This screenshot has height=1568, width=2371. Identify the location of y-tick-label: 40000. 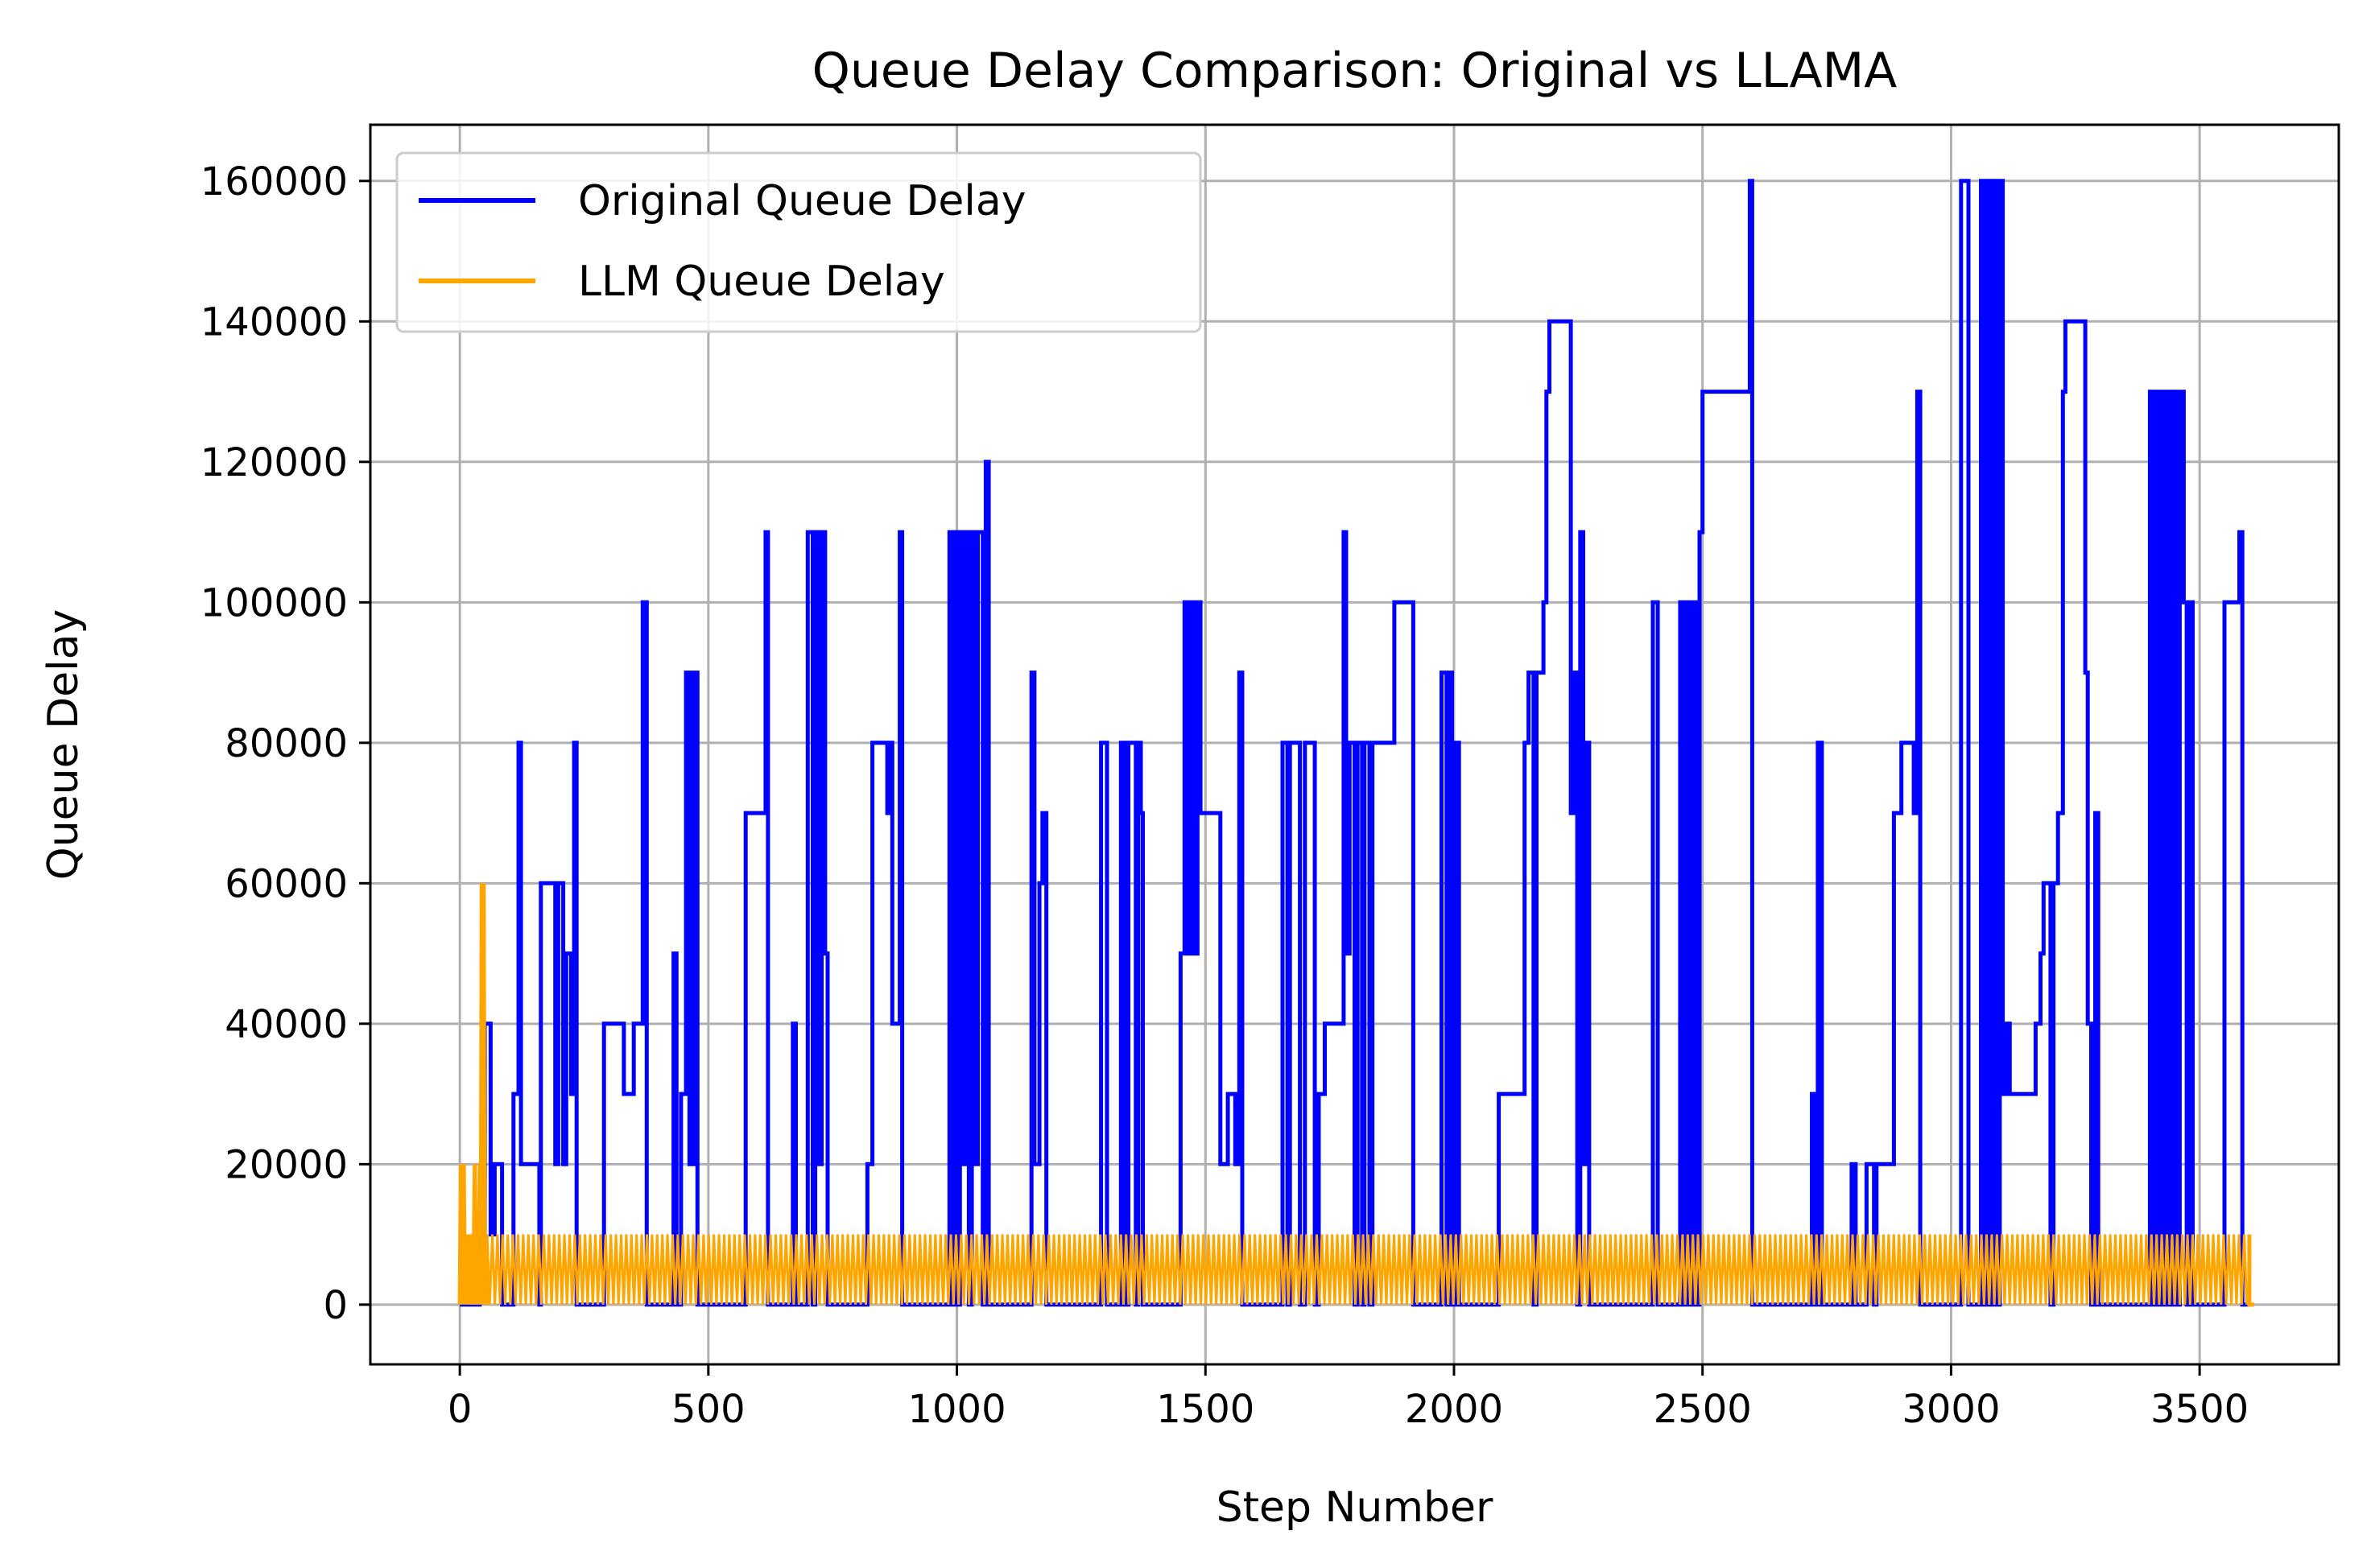
(286, 1024).